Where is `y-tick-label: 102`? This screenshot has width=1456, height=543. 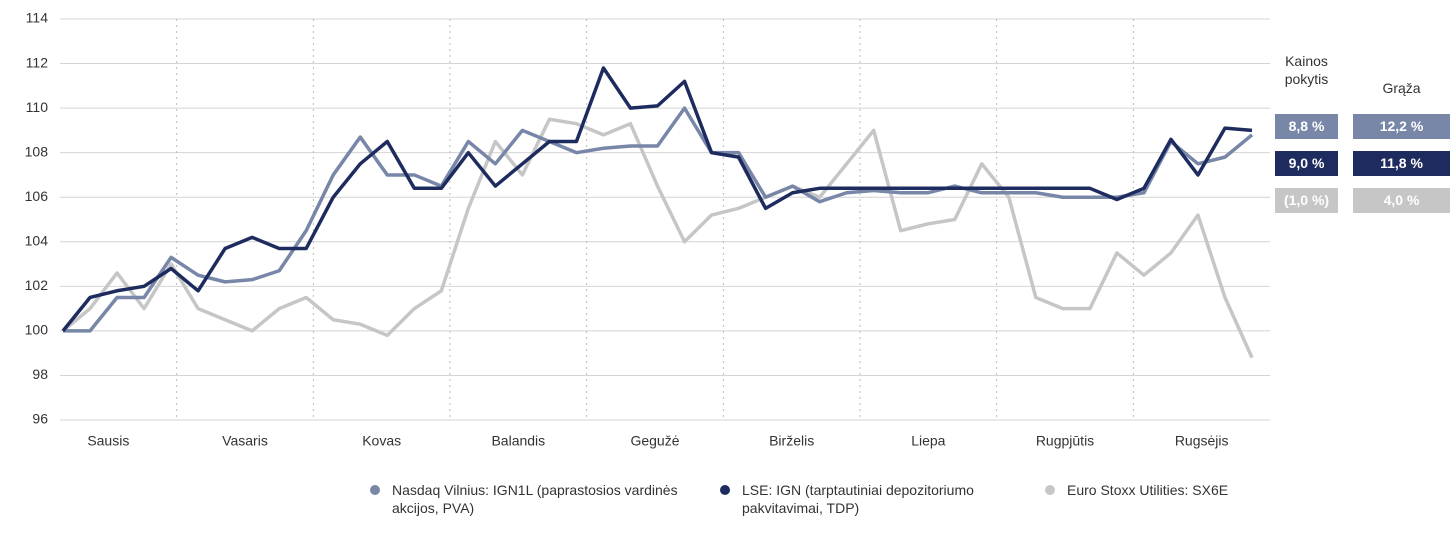
y-tick-label: 102 is located at coordinates (37, 285).